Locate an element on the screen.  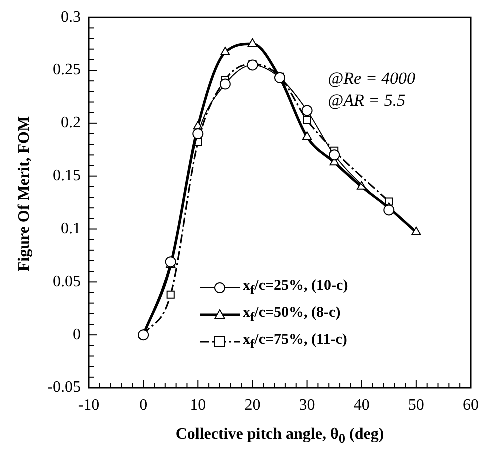
x-tick-label: 40 is located at coordinates (362, 405).